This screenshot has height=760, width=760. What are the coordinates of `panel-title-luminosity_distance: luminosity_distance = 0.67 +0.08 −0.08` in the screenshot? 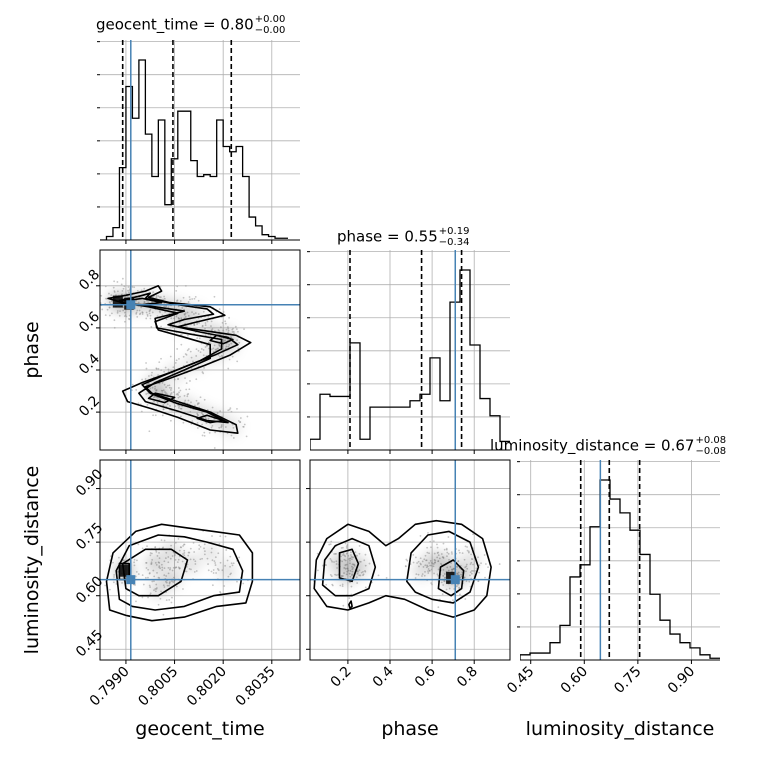 It's located at (608, 446).